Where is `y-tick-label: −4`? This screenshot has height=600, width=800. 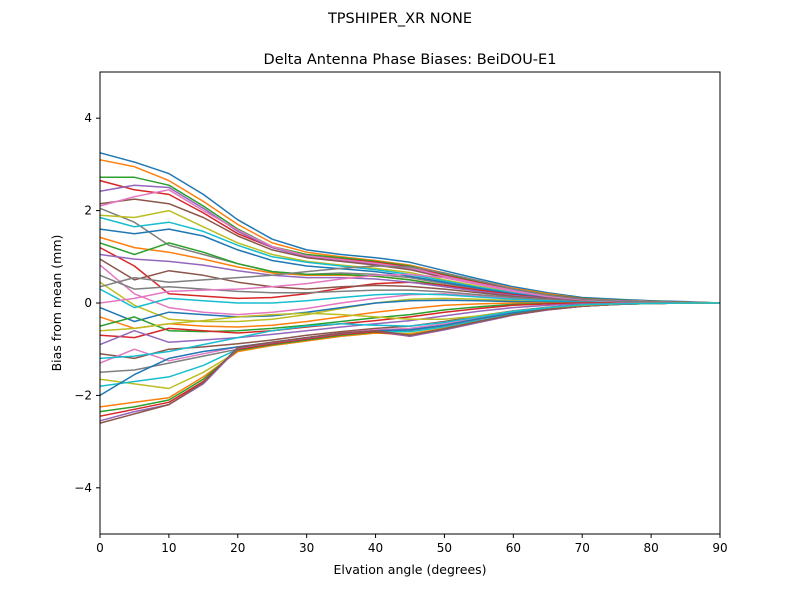
y-tick-label: −4 is located at coordinates (83, 488).